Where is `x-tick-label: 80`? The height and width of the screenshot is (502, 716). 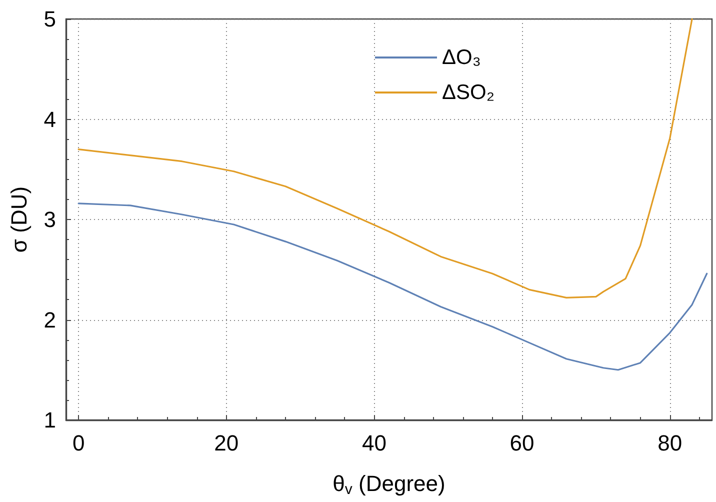
x-tick-label: 80 is located at coordinates (670, 443).